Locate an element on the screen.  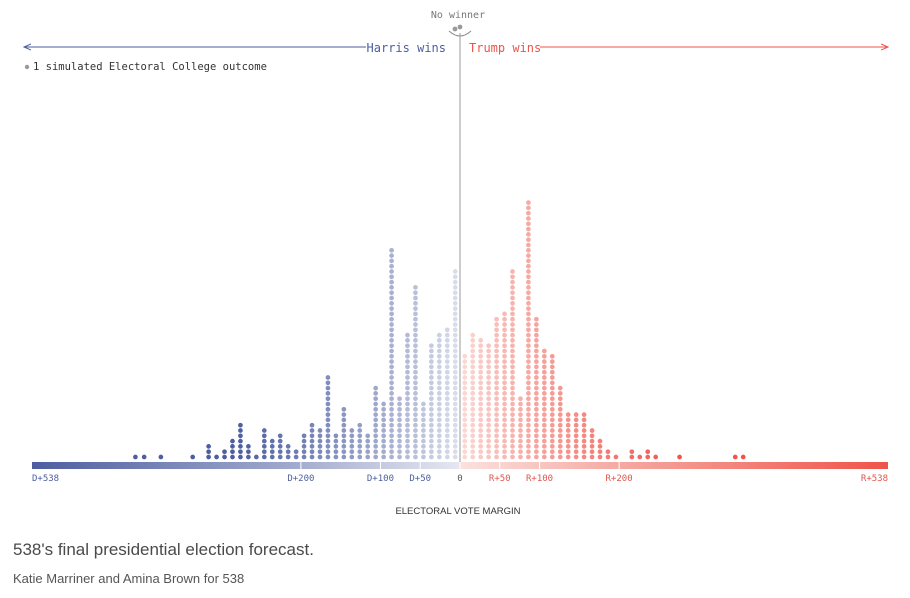
legend-dot is located at coordinates (27, 67).